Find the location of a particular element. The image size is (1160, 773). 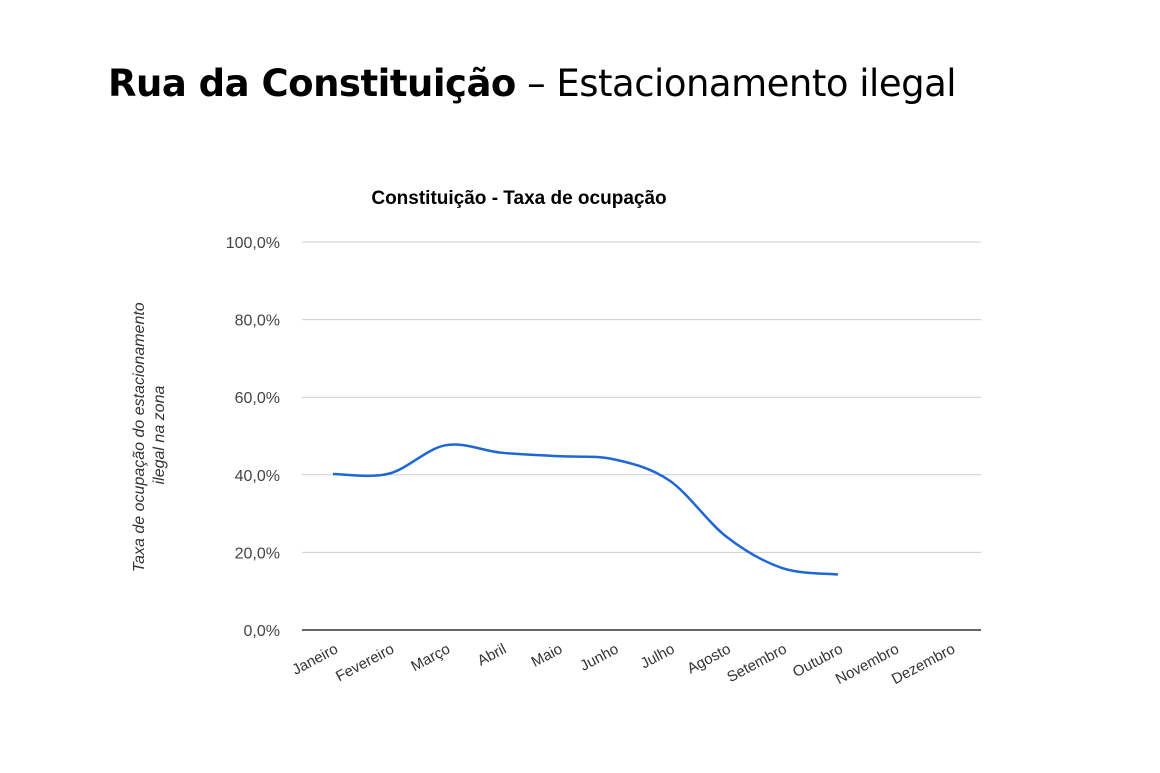

y-tick-label: 100,0% is located at coordinates (253, 243).